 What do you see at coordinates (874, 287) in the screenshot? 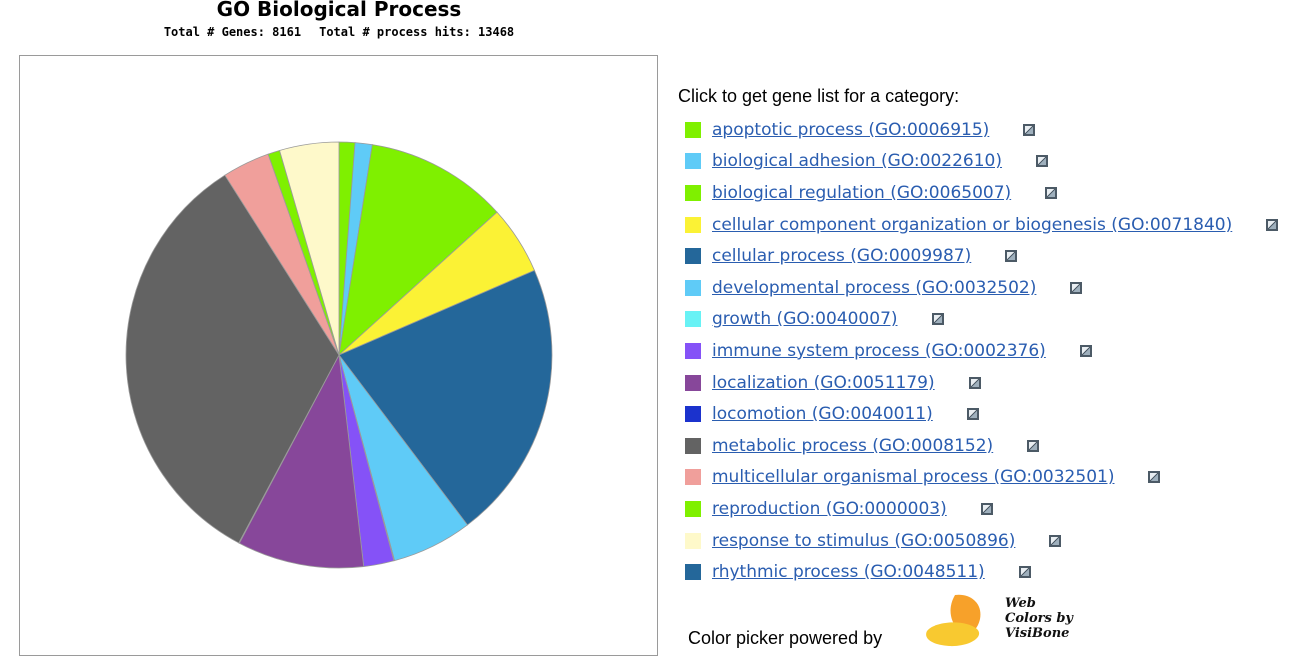
I see `category-link: developmental process (GO:0032502)` at bounding box center [874, 287].